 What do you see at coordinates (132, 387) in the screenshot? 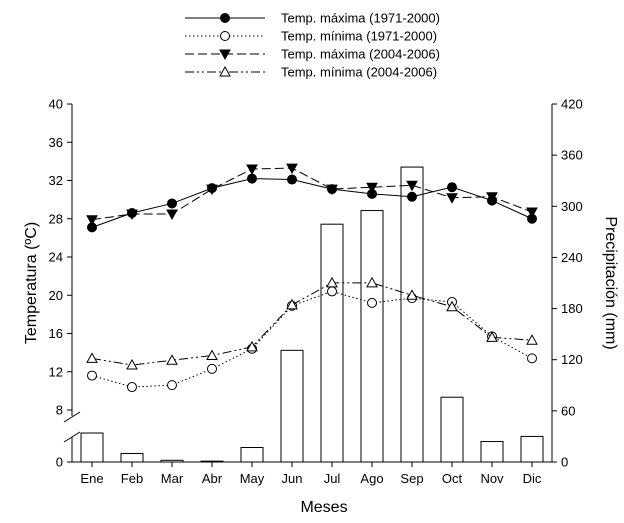
I see `series-2-point-feb` at bounding box center [132, 387].